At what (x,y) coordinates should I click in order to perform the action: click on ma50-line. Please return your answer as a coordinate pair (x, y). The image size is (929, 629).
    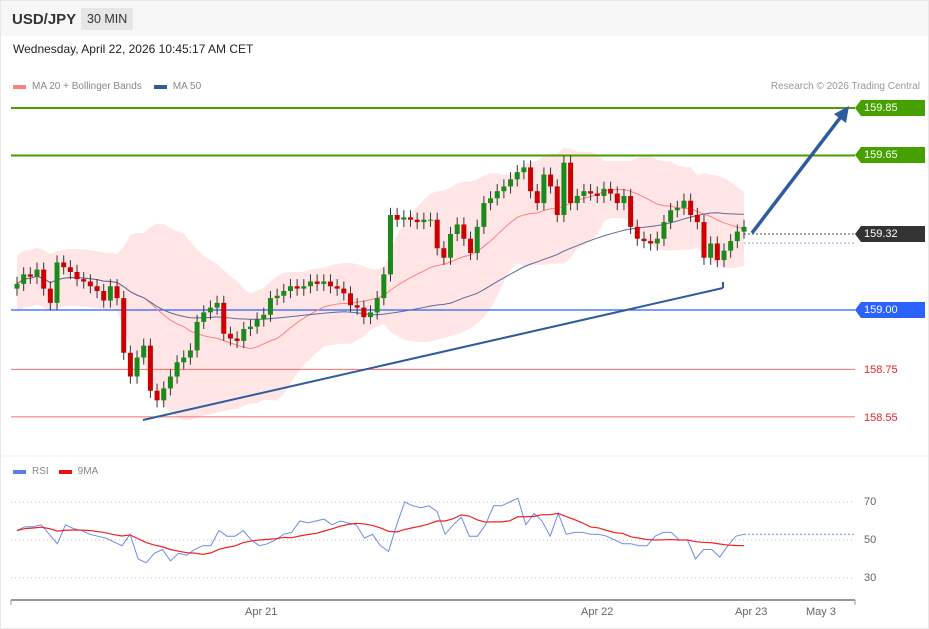
    Looking at the image, I should click on (380, 266).